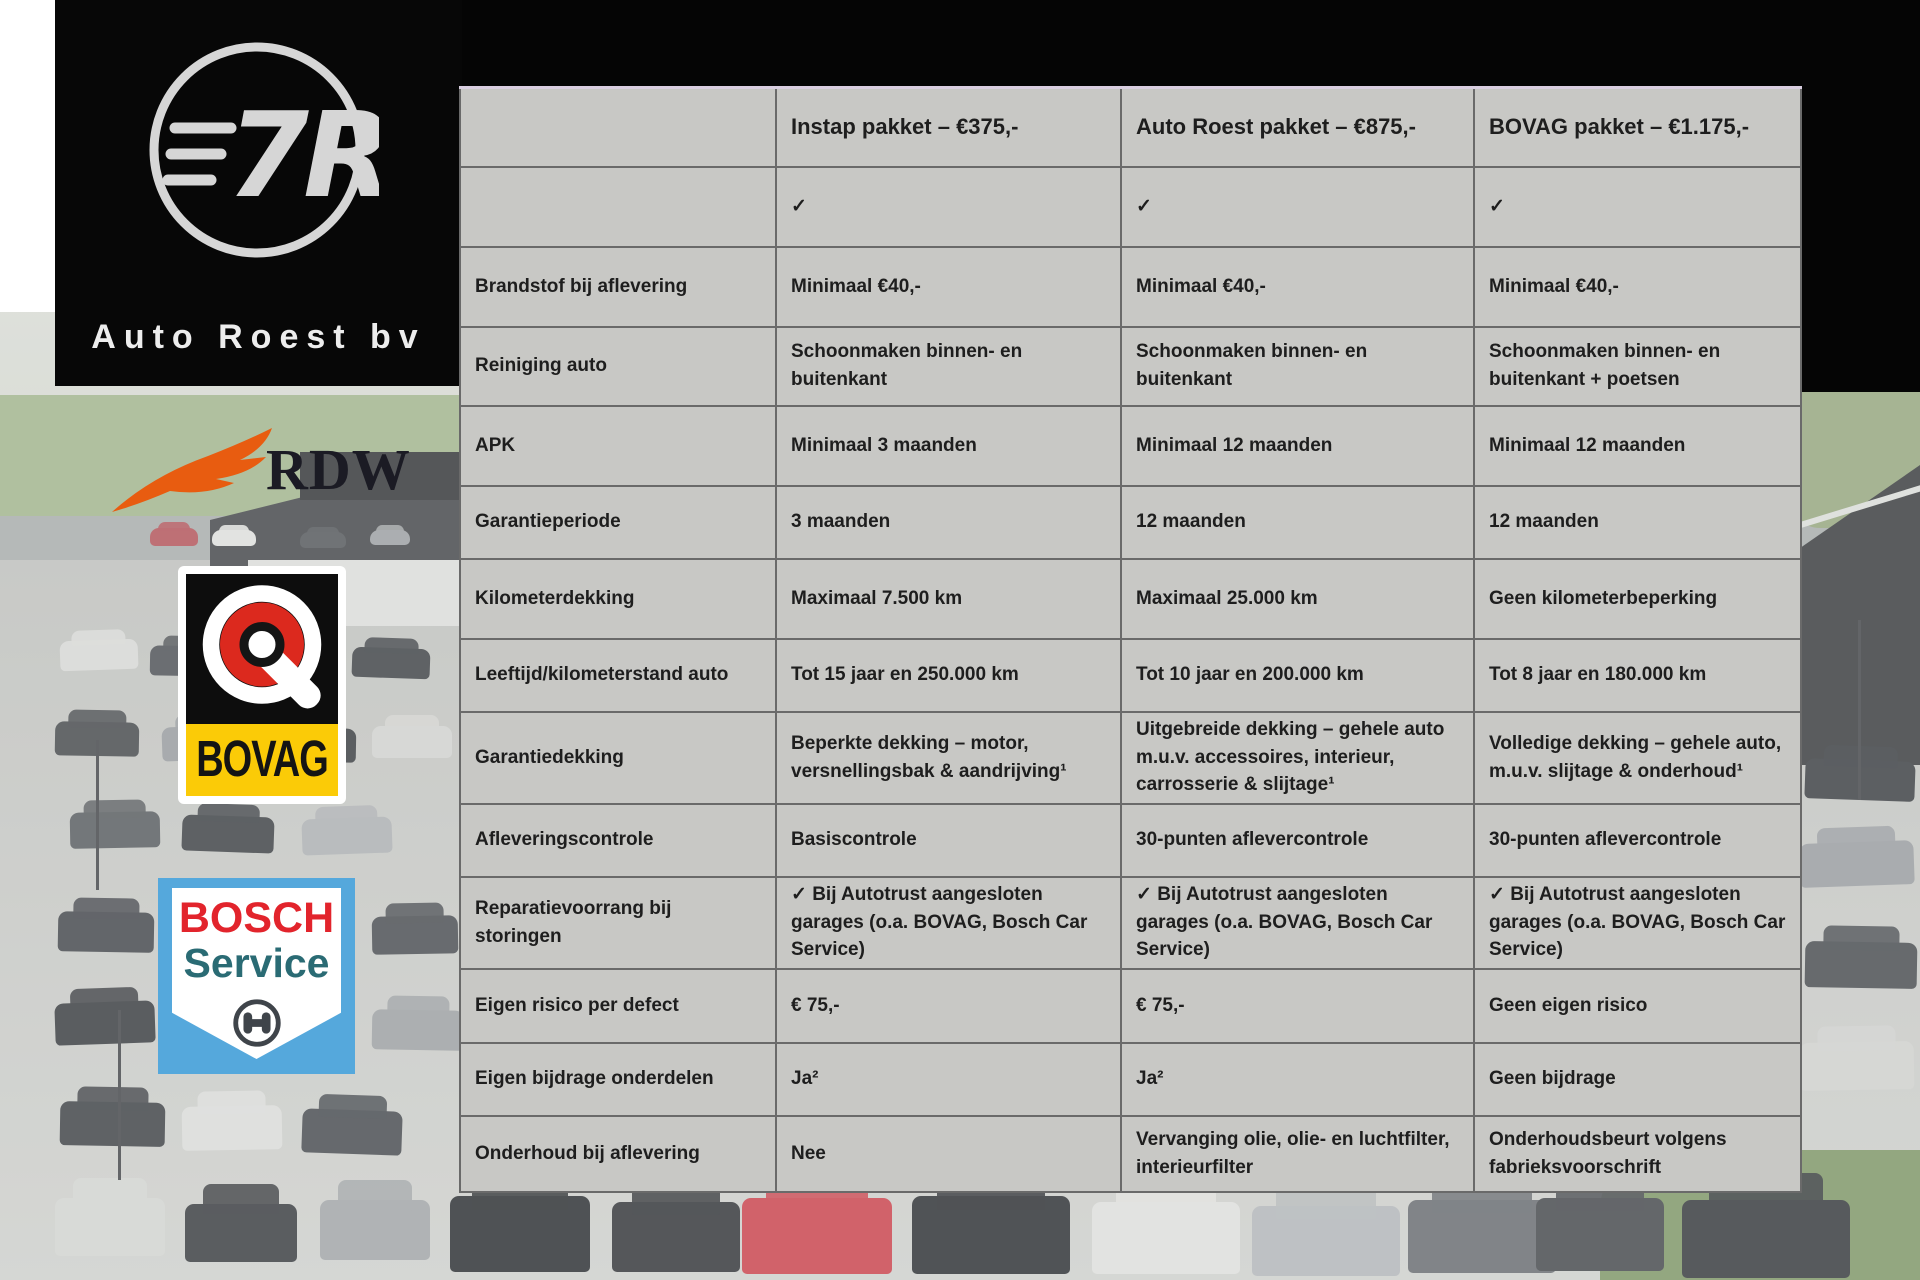  I want to click on table-cell: Tot 10 jaar en 200.000 km, so click(1297, 675).